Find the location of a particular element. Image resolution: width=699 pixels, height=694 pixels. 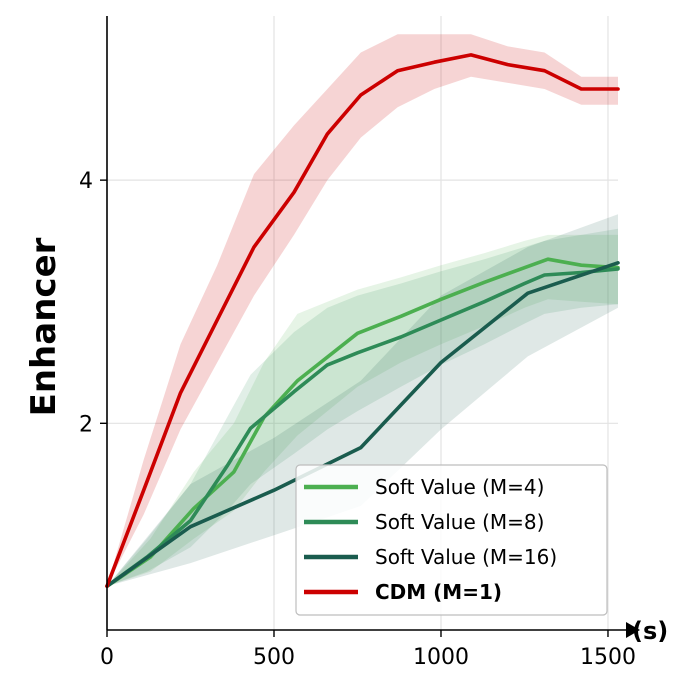

legend-label: Soft Value (M=4) is located at coordinates (459, 487).